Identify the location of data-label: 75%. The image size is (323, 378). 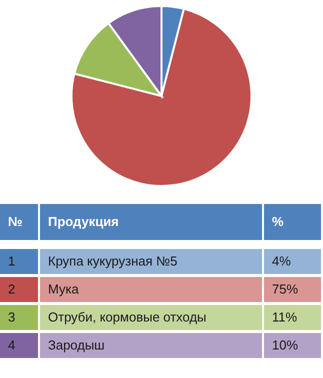
(285, 289).